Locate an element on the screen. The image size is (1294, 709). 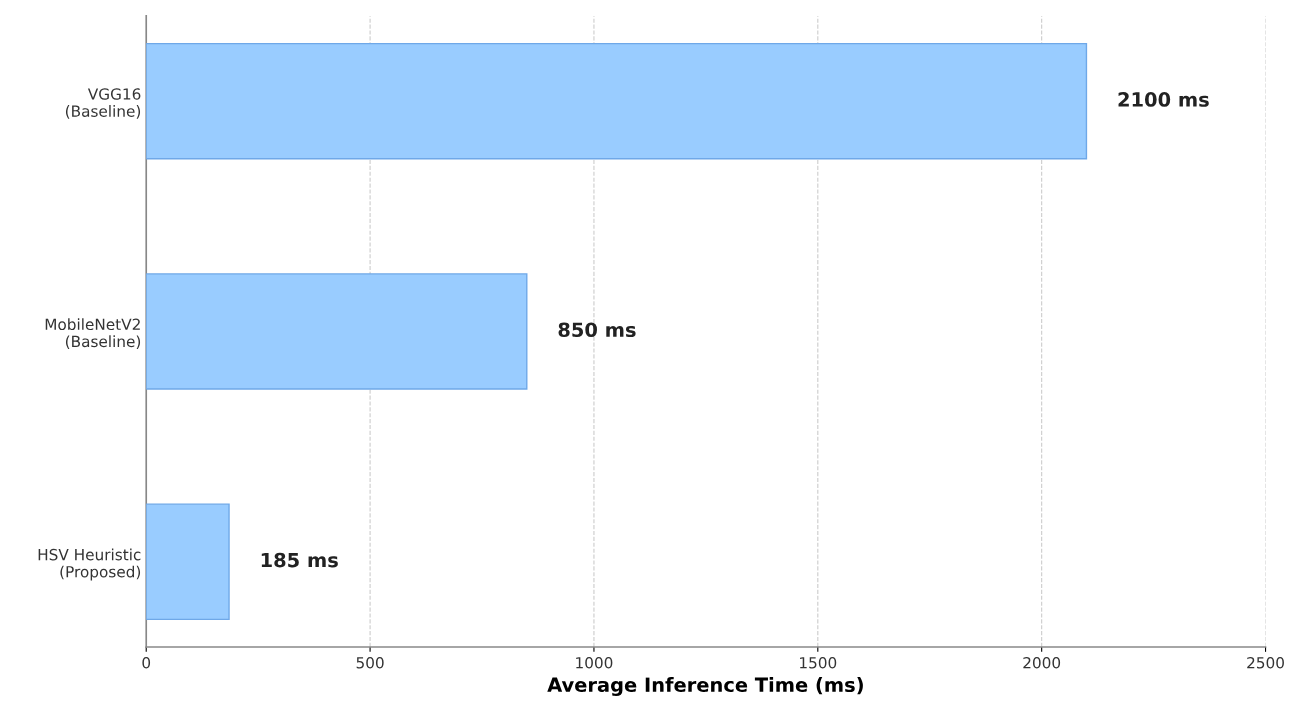
x-tick-label: 500 is located at coordinates (370, 662).